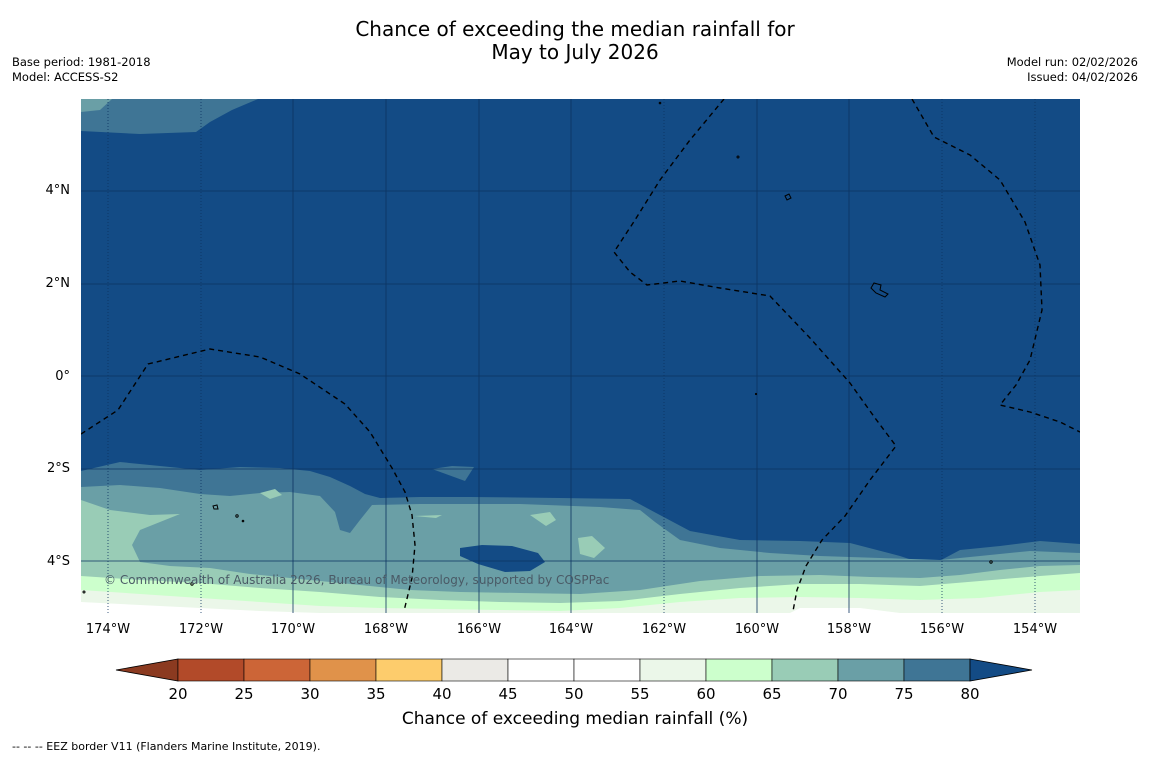 The height and width of the screenshot is (758, 1150). I want to click on colorbar-label: Chance of exceeding median rainfall (%), so click(575, 719).